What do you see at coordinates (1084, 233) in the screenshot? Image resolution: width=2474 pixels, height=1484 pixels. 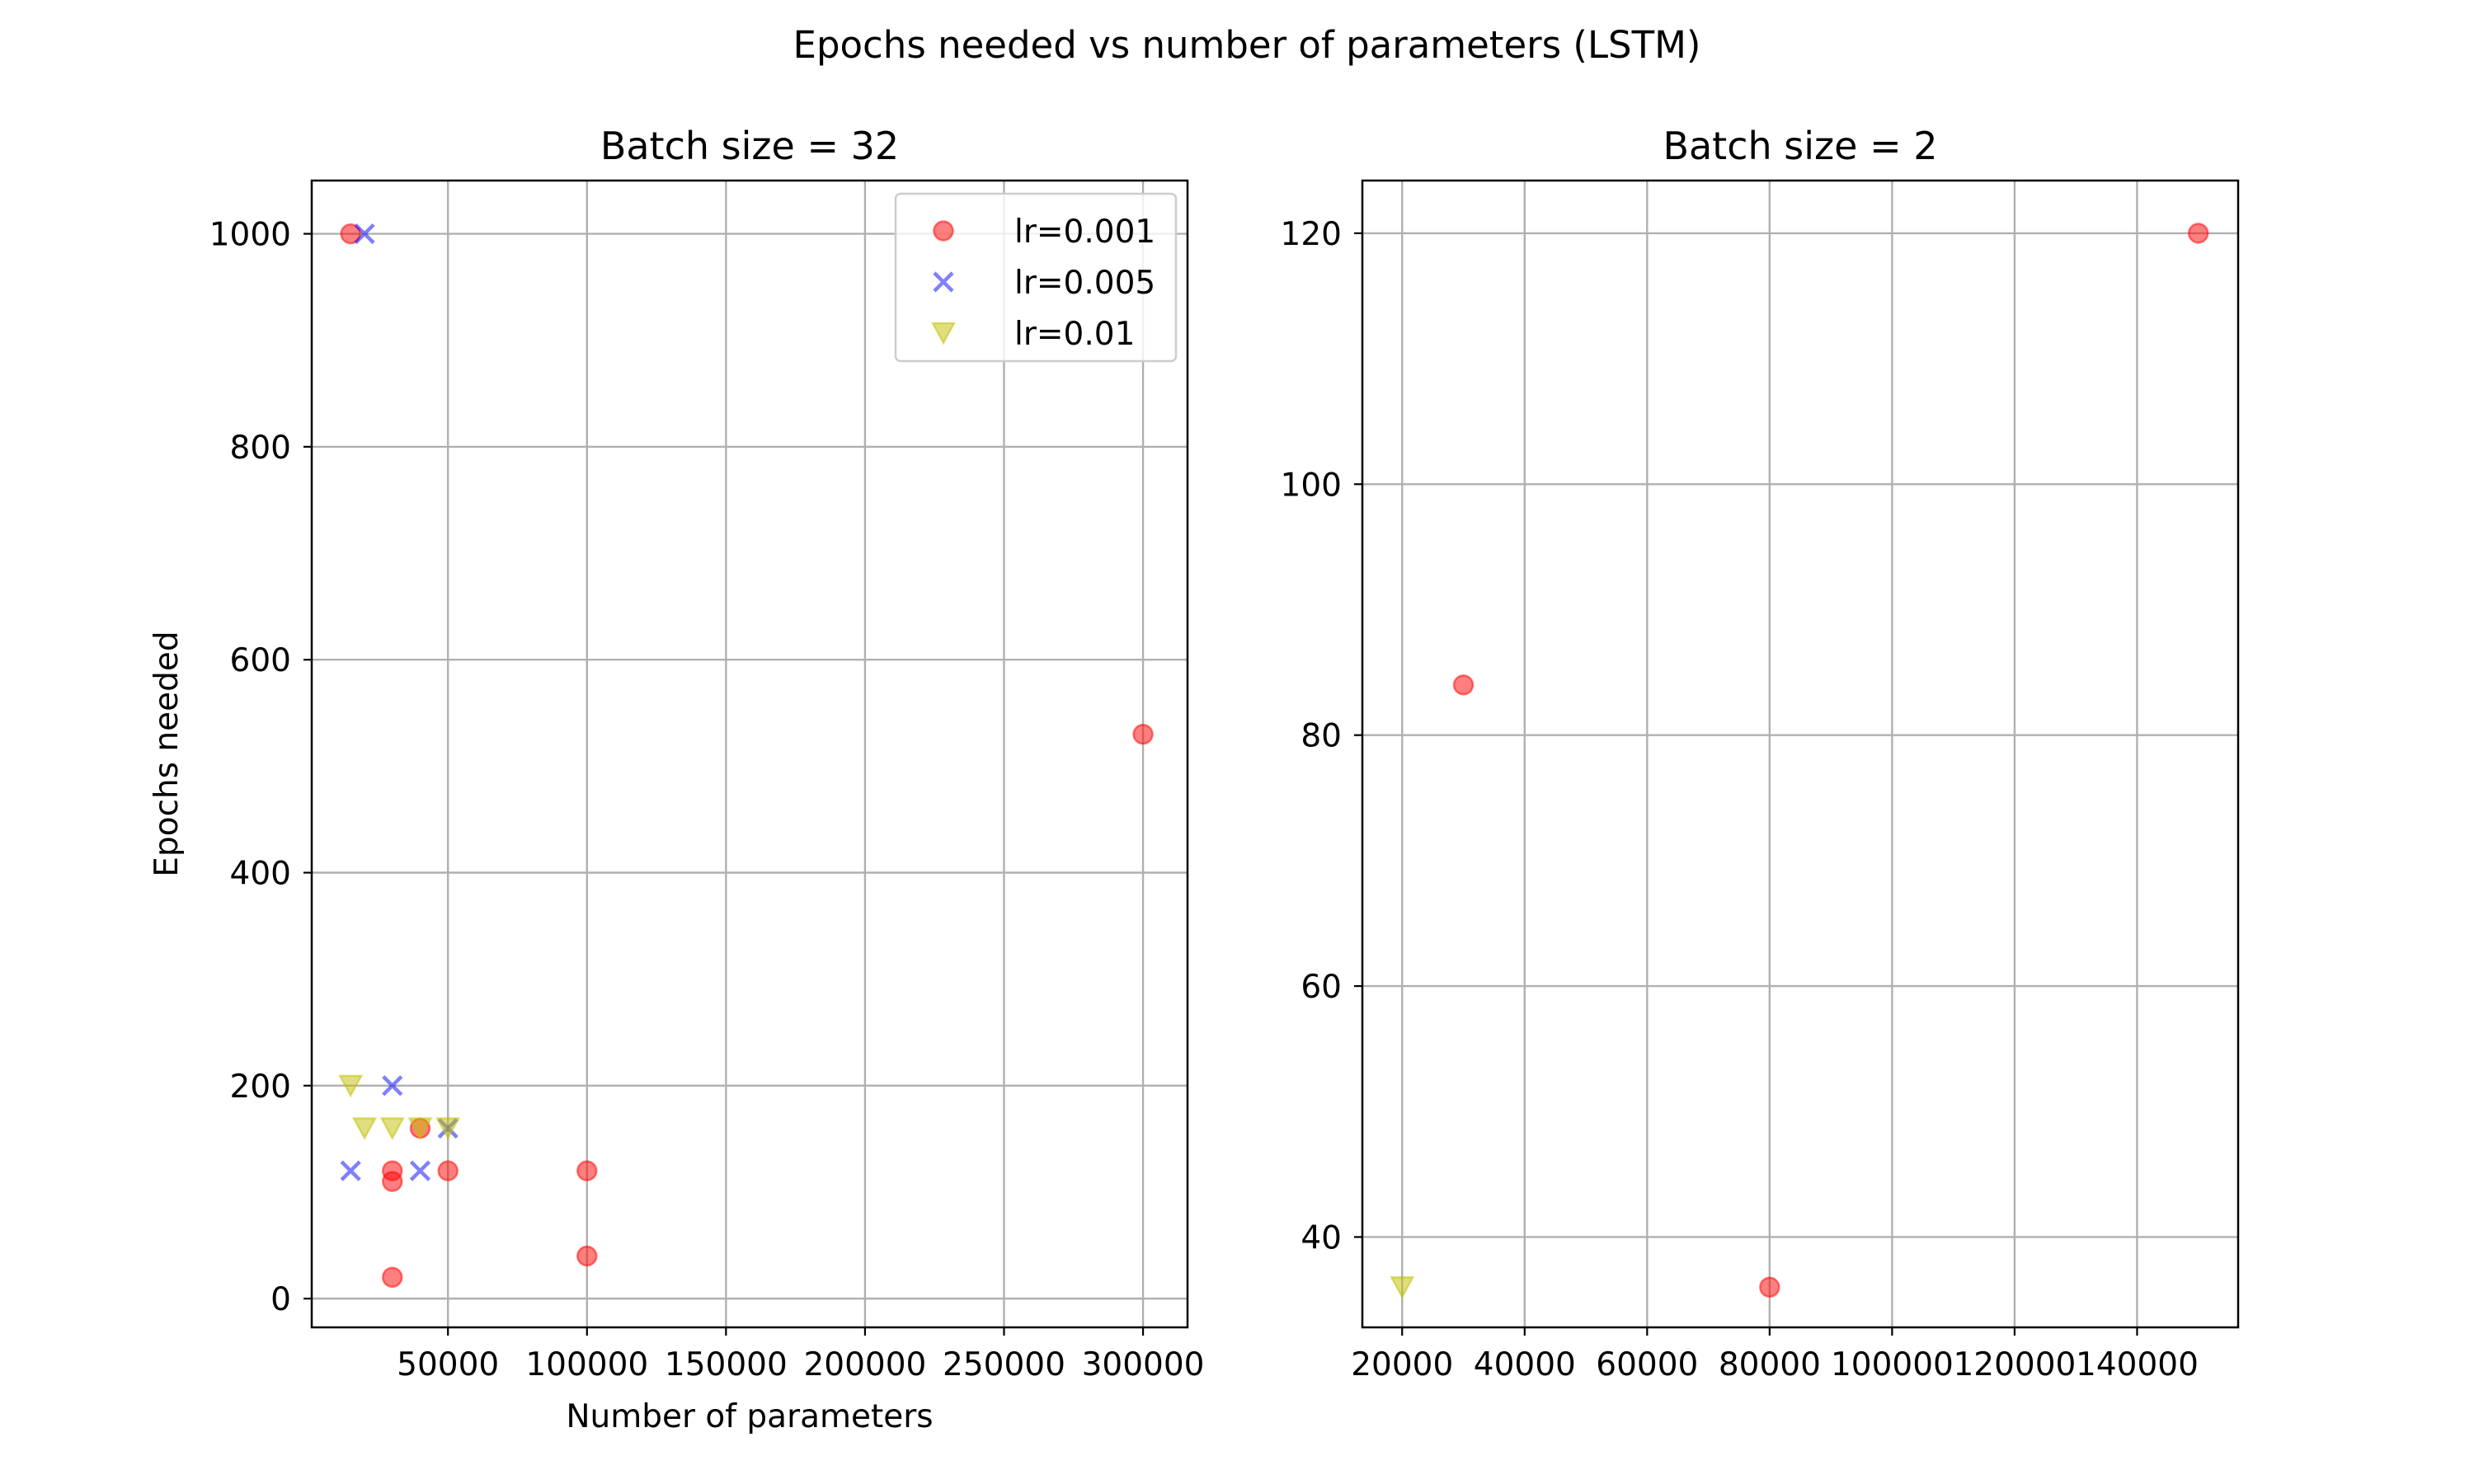 I see `legend-label: lr=0.001` at bounding box center [1084, 233].